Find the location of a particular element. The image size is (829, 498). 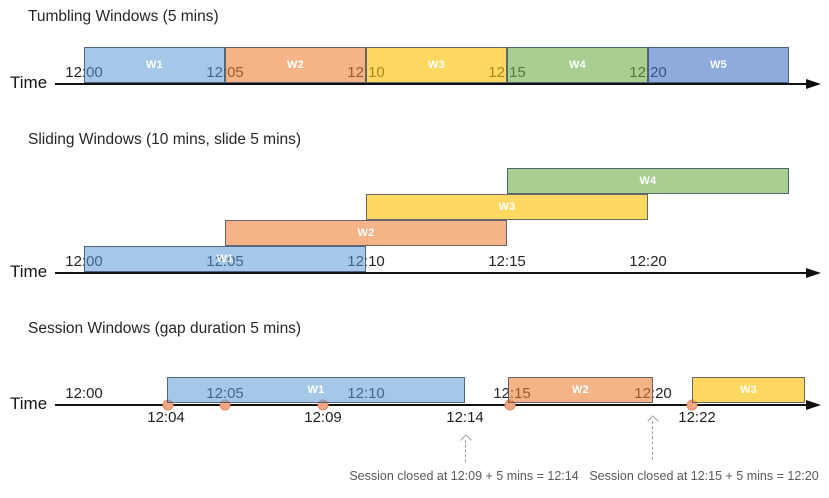

event-time-label-session: 12:04 is located at coordinates (166, 417).